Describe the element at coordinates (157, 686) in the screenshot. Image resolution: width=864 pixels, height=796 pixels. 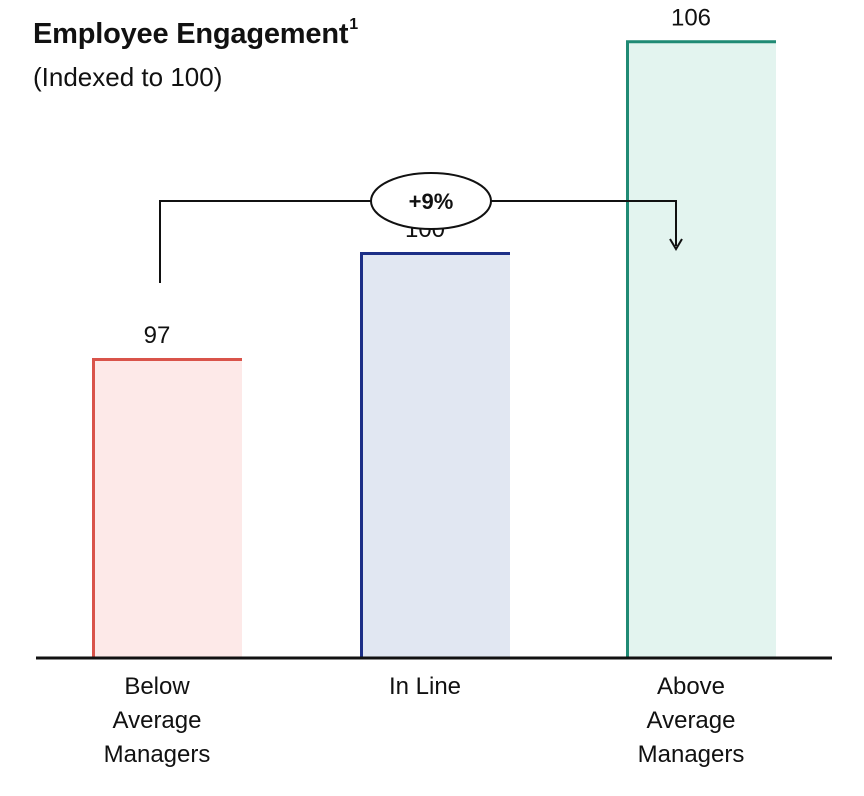
I see `category-label-1-line-1: Below` at that location.